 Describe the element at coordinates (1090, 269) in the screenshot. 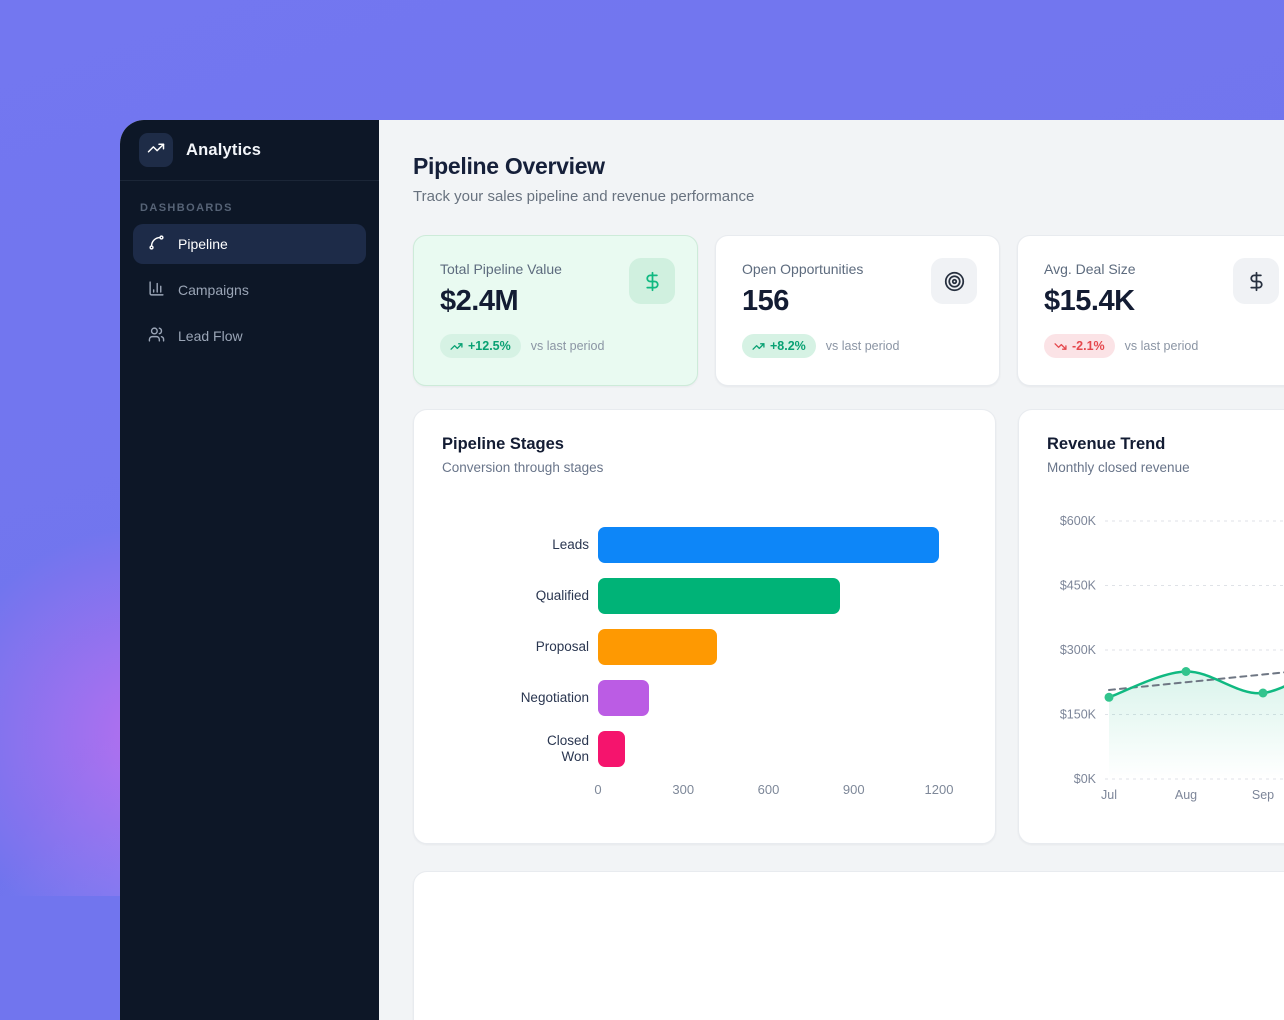

I see `stat-label: Avg. Deal Size` at that location.